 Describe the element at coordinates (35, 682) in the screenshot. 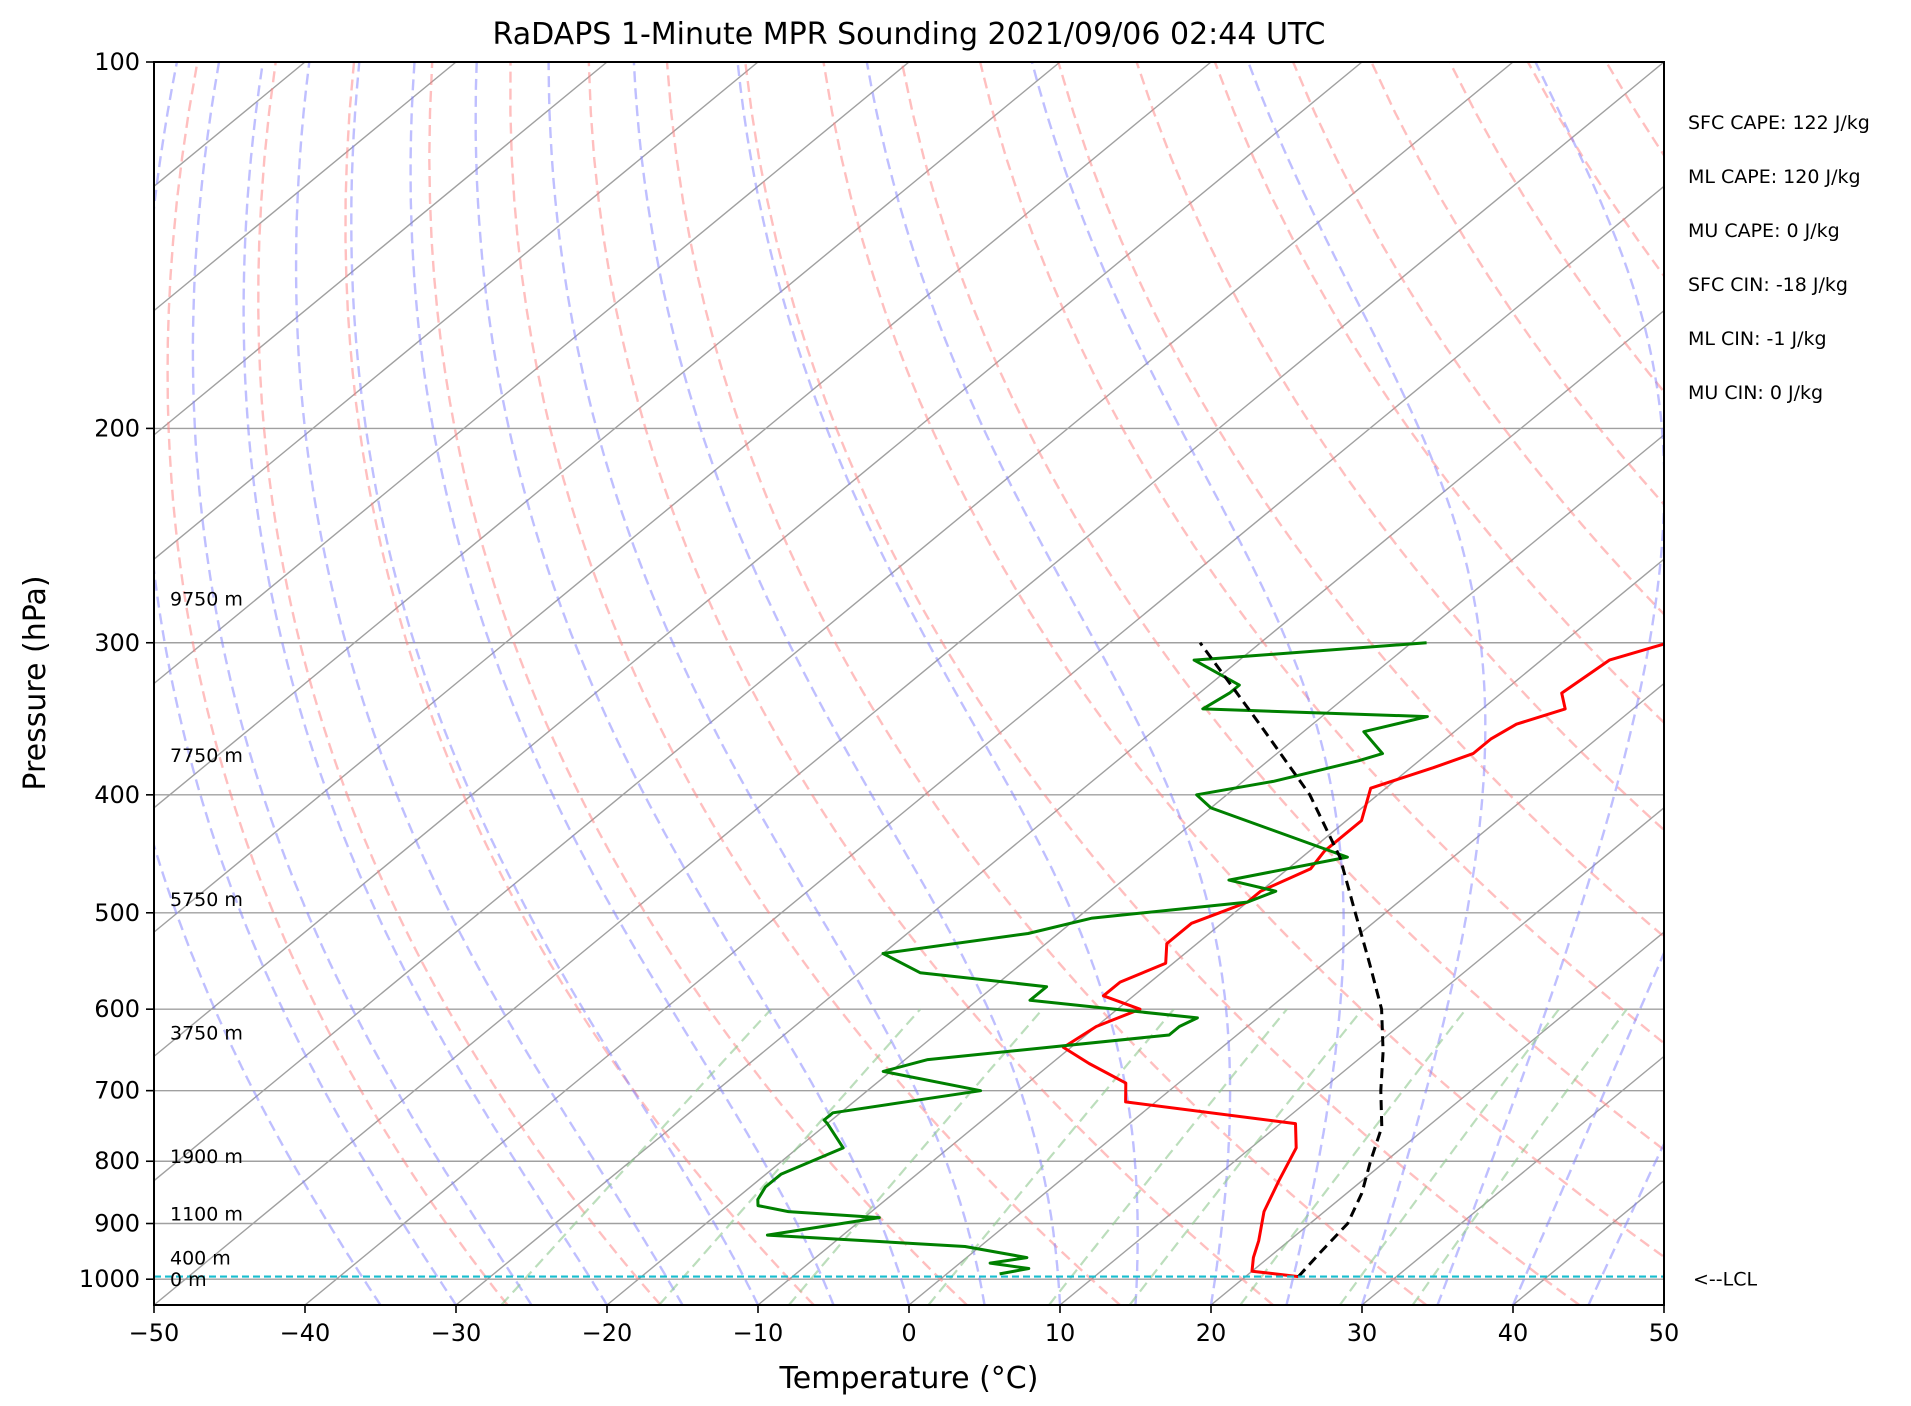

I see `y-axis-label: Pressure (hPa)` at that location.